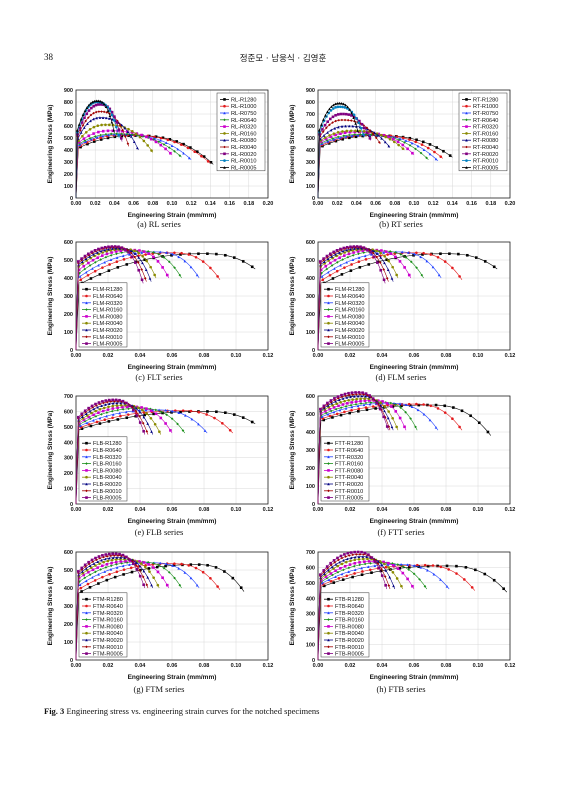 Image resolution: width=566 pixels, height=800 pixels. What do you see at coordinates (68, 625) in the screenshot?
I see `y-tick-label: 200` at bounding box center [68, 625].